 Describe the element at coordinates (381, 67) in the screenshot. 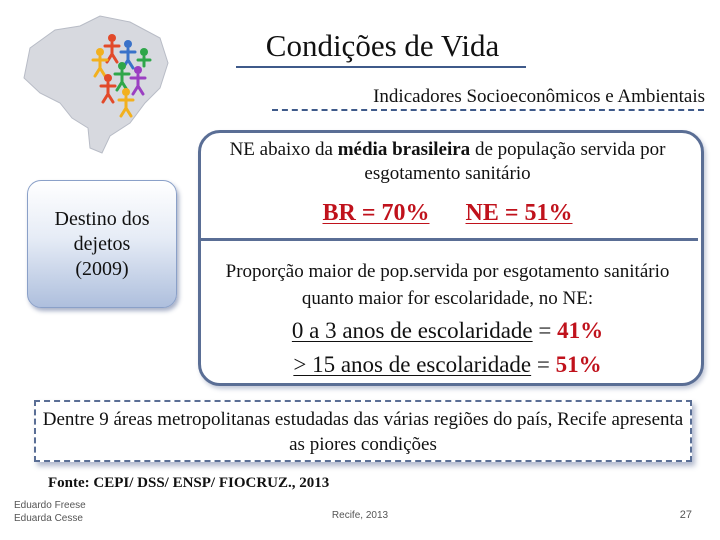

I see `title-underline` at that location.